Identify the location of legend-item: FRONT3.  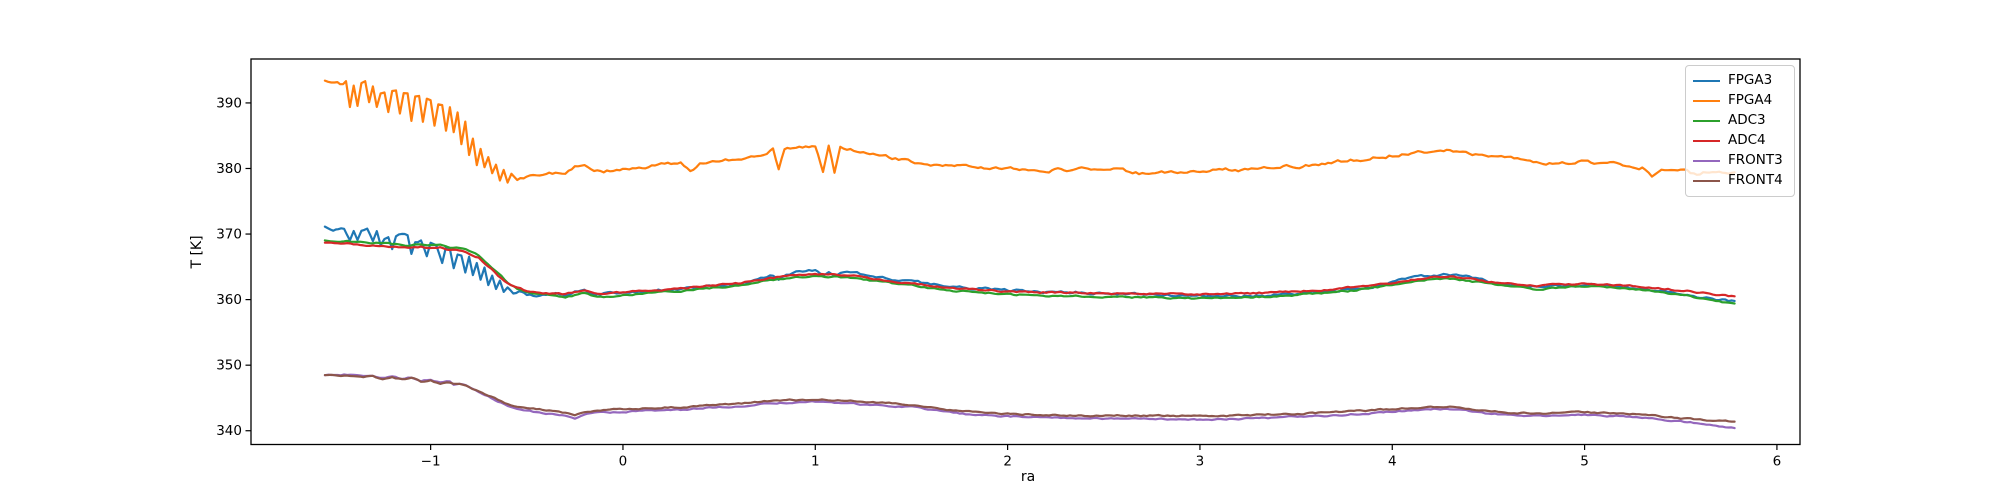
(1740, 161).